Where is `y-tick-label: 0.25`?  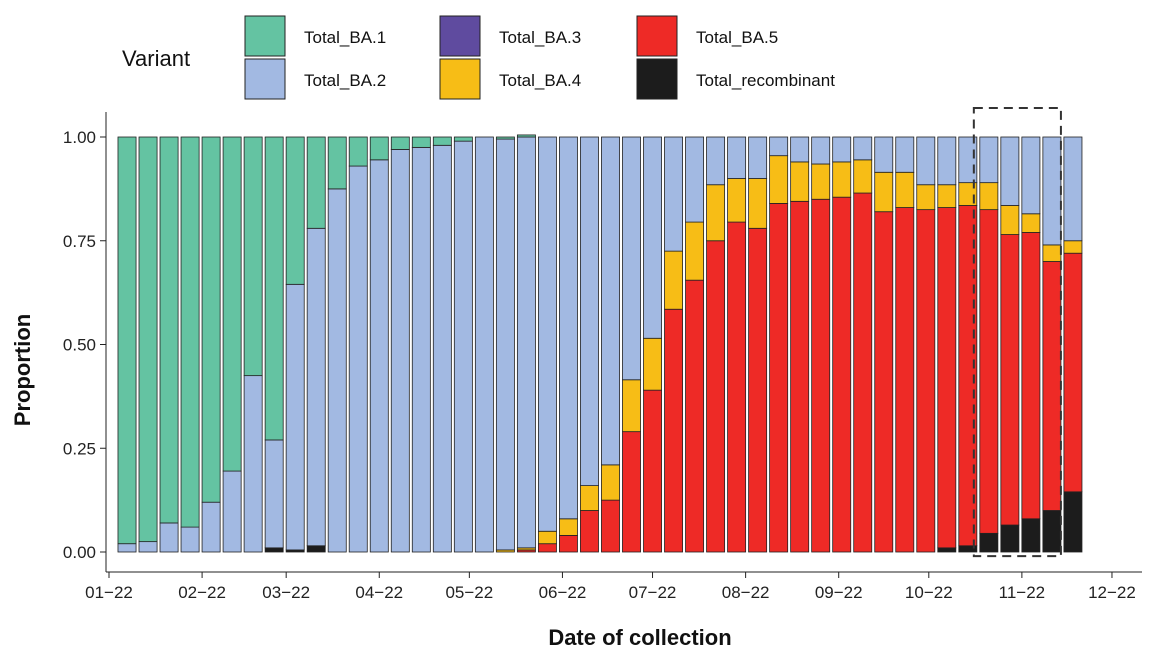 y-tick-label: 0.25 is located at coordinates (79, 448).